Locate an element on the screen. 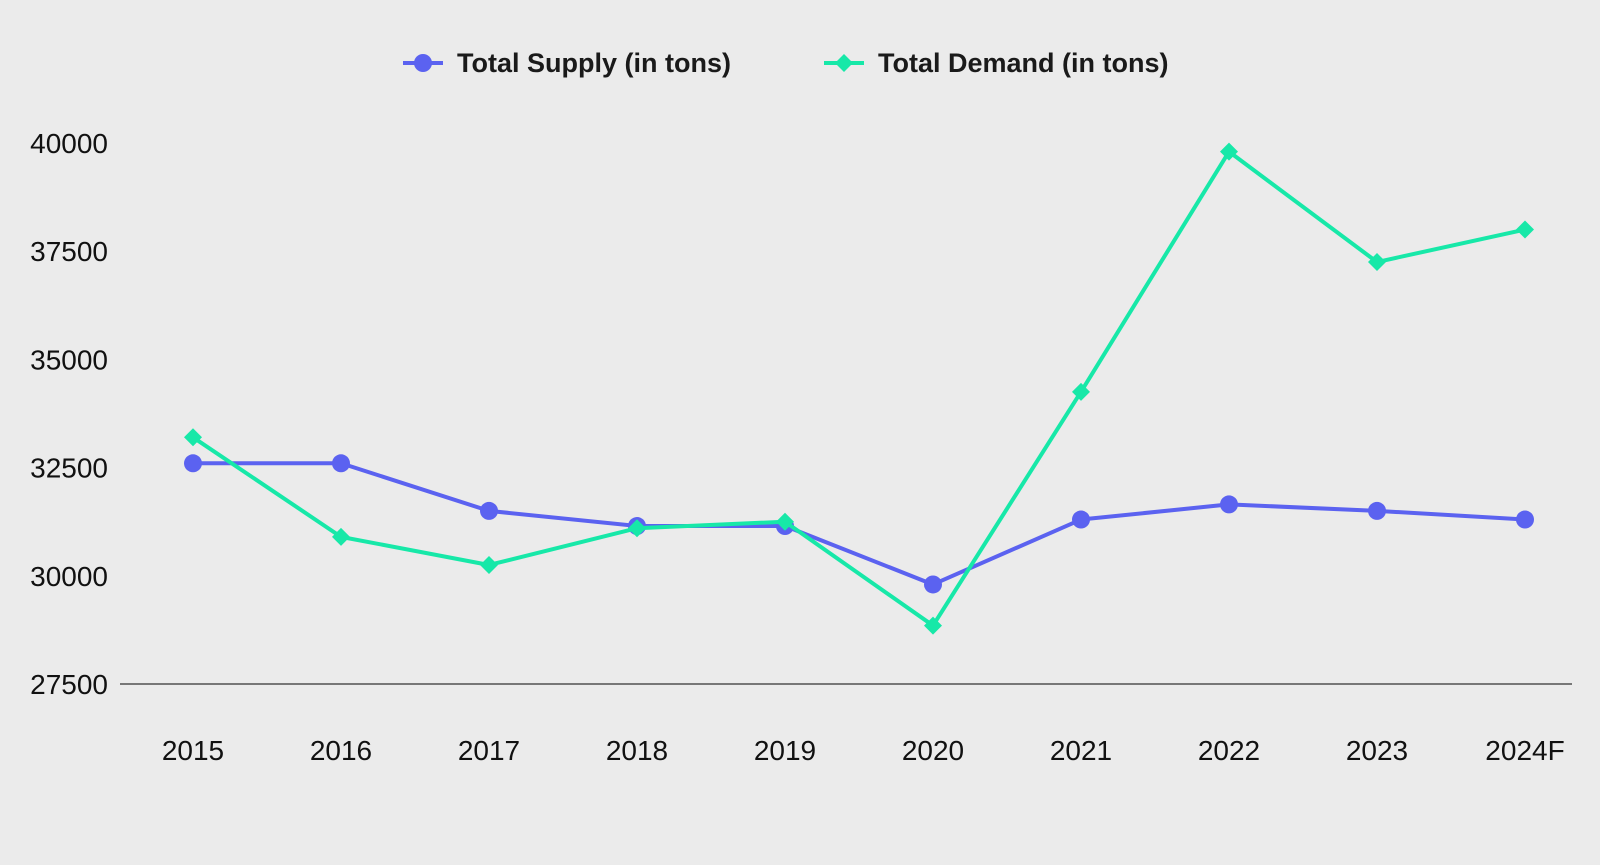 Image resolution: width=1600 pixels, height=865 pixels. x-tick-label: 2019 is located at coordinates (785, 750).